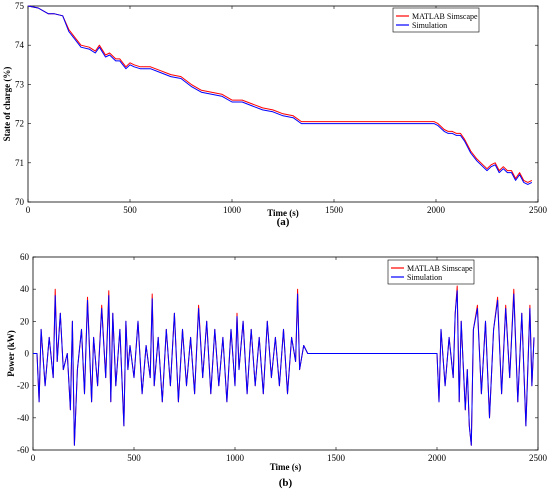 The width and height of the screenshot is (550, 492). What do you see at coordinates (25, 257) in the screenshot?
I see `y-tick-label: 60` at bounding box center [25, 257].